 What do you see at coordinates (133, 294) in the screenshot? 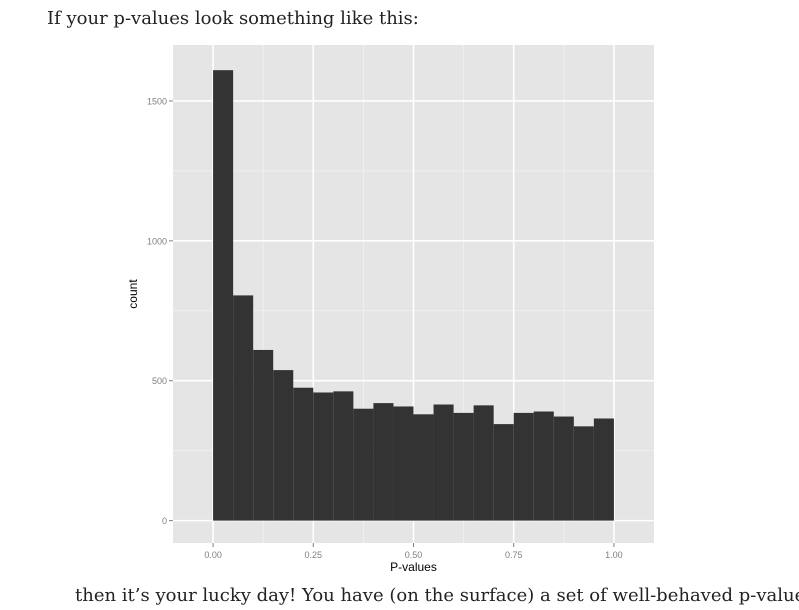
I see `y-axis-title: count` at bounding box center [133, 294].